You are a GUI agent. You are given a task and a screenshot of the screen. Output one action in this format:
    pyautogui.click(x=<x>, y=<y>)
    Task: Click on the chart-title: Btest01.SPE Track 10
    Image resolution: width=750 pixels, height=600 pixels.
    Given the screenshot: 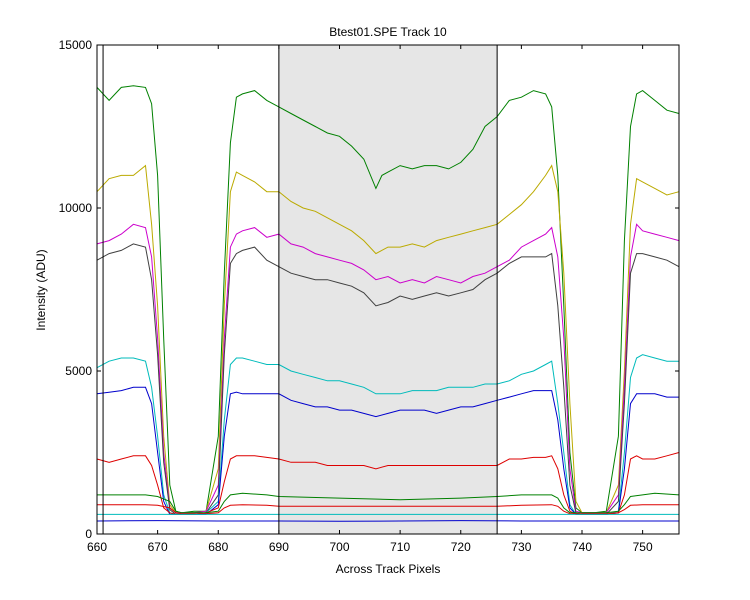 What is the action you would take?
    pyautogui.click(x=388, y=32)
    